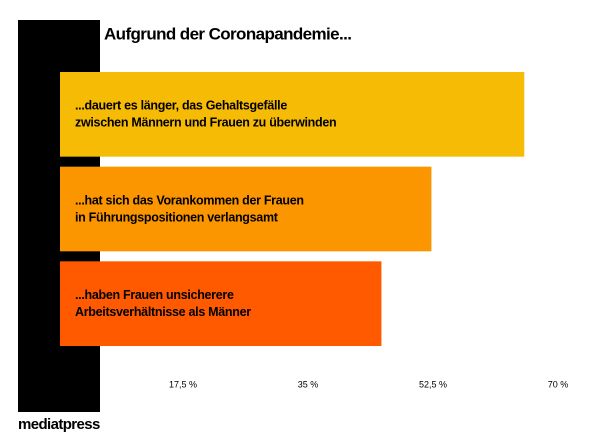  Describe the element at coordinates (181, 106) in the screenshot. I see `bar-label: ...dauert es länger, das Gehaltsgefälle` at that location.